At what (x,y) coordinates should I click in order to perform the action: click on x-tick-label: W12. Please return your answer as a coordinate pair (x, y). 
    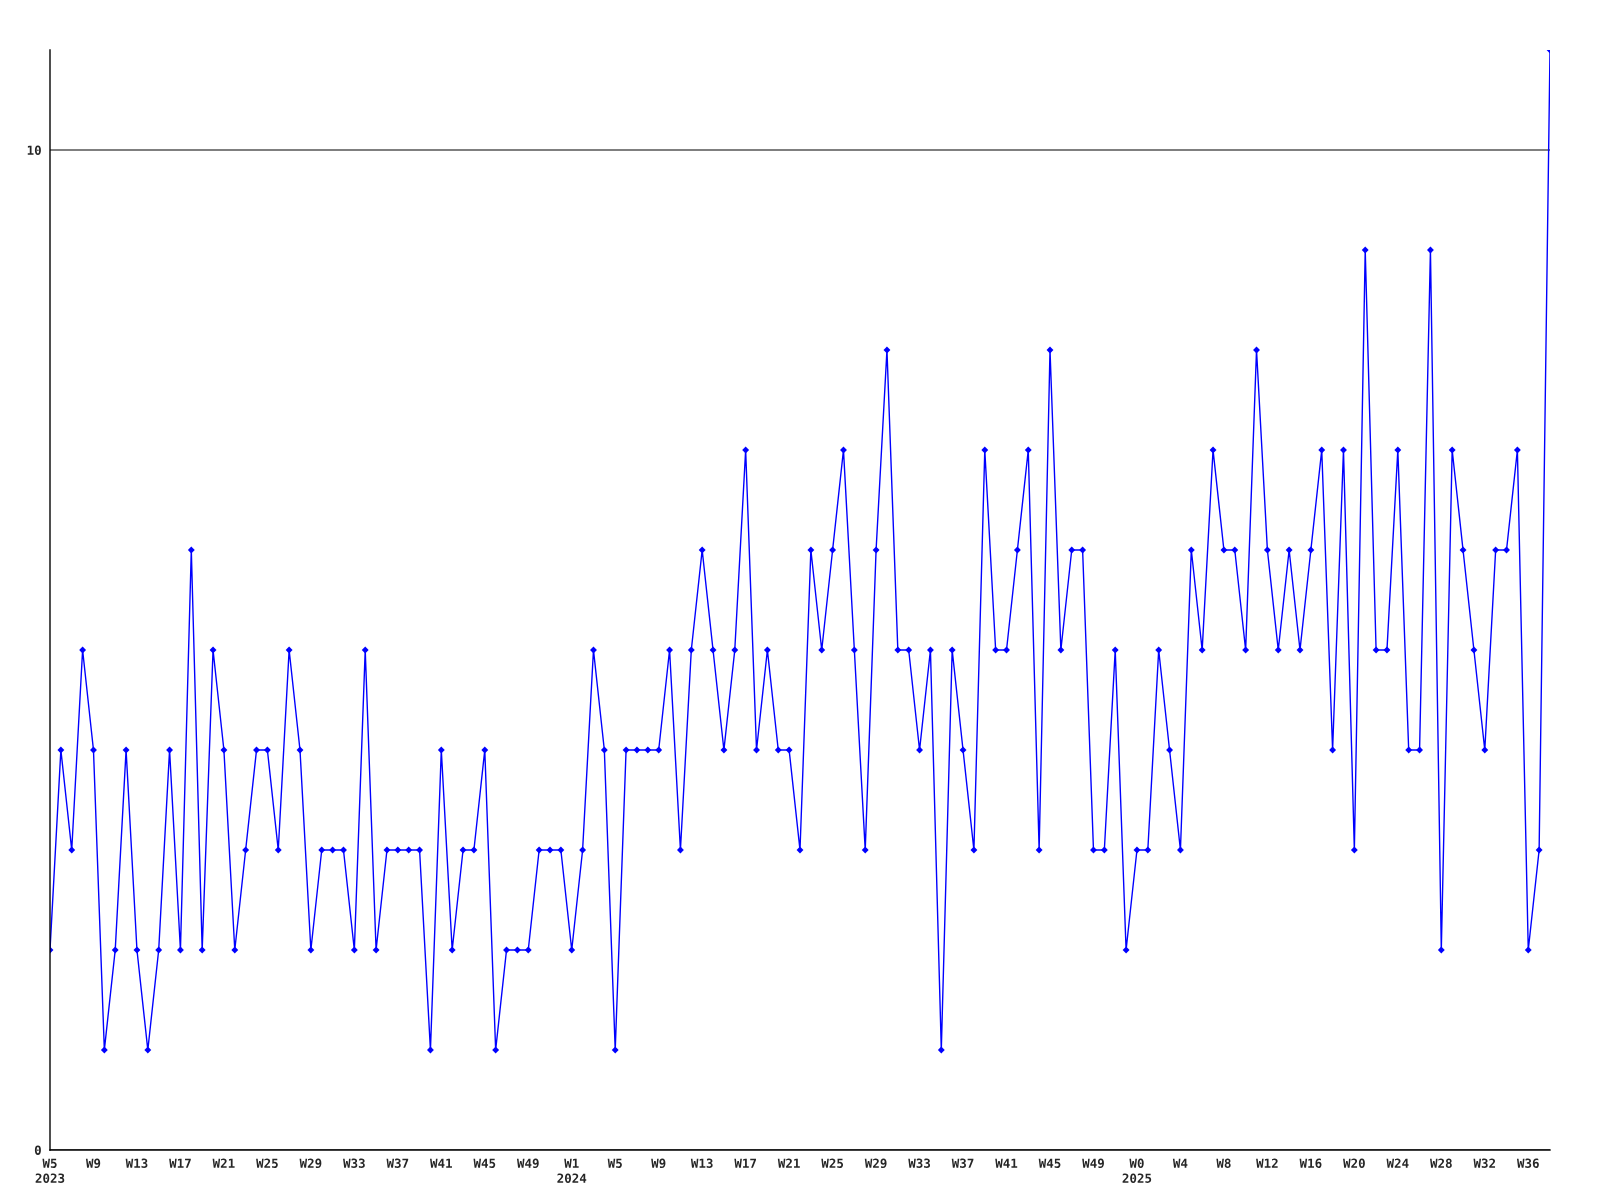
    Looking at the image, I should click on (1267, 1163).